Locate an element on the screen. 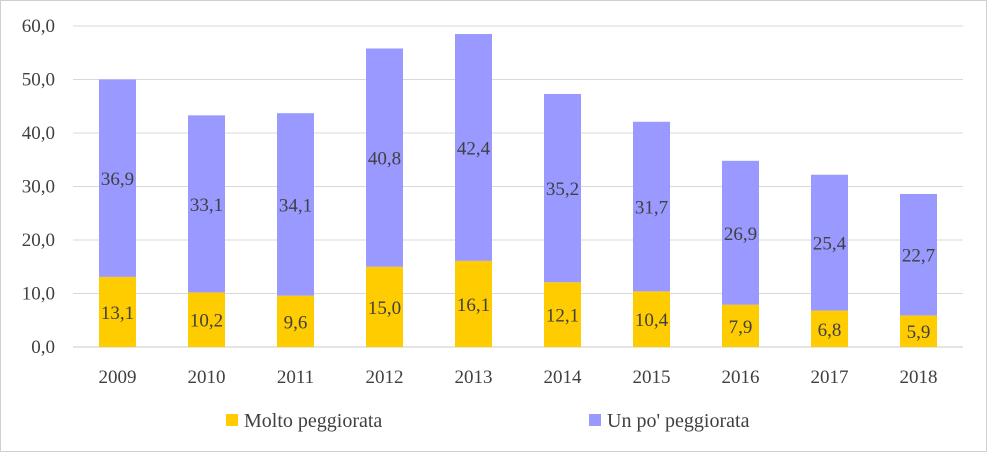  data-label: 36,9 is located at coordinates (117, 179).